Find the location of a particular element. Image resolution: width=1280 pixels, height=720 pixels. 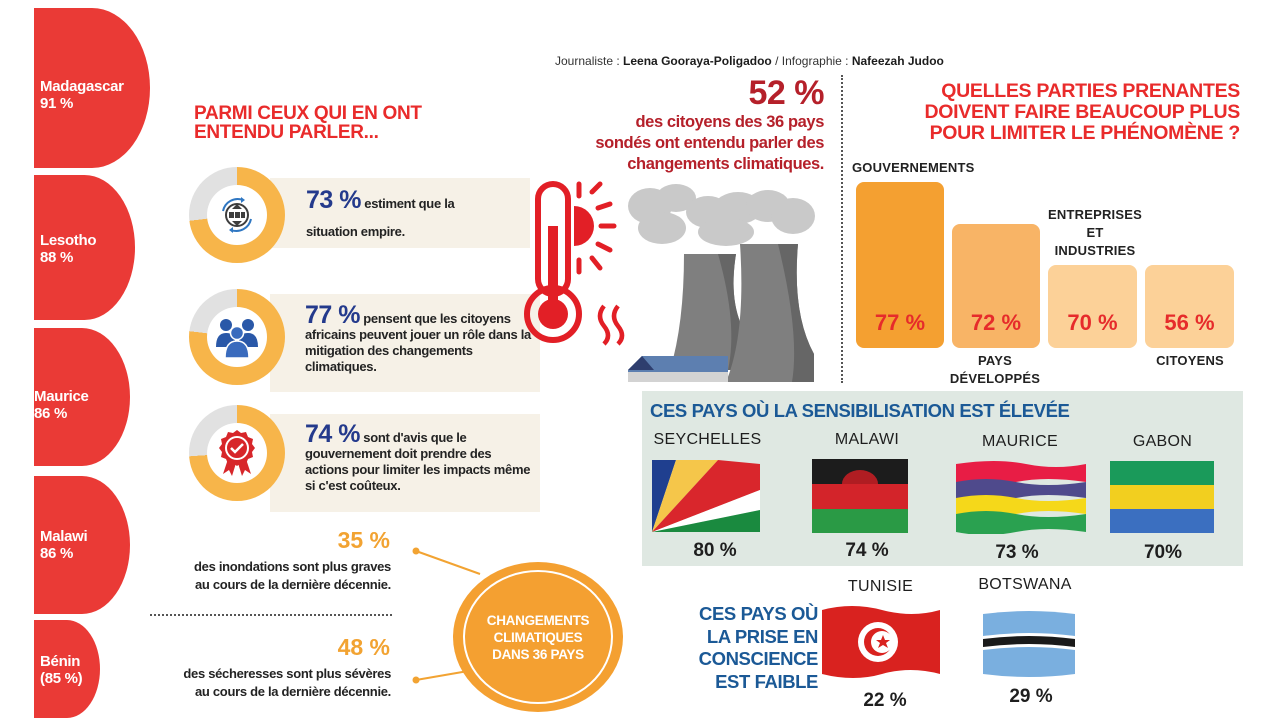

climate-circle: CHANGEMENTS CLIMATIQUES DANS 36 PAYS is located at coordinates (538, 637).